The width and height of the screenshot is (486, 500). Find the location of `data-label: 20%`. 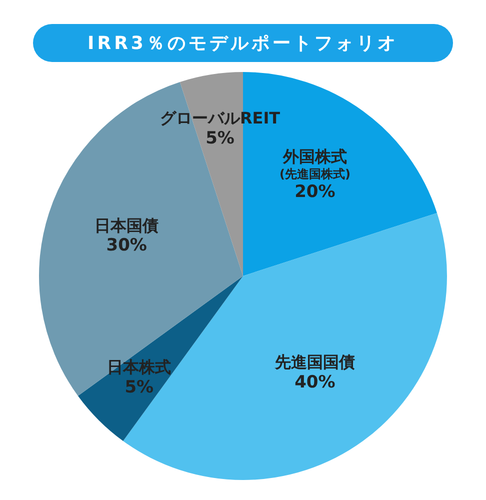

data-label: 20% is located at coordinates (315, 192).